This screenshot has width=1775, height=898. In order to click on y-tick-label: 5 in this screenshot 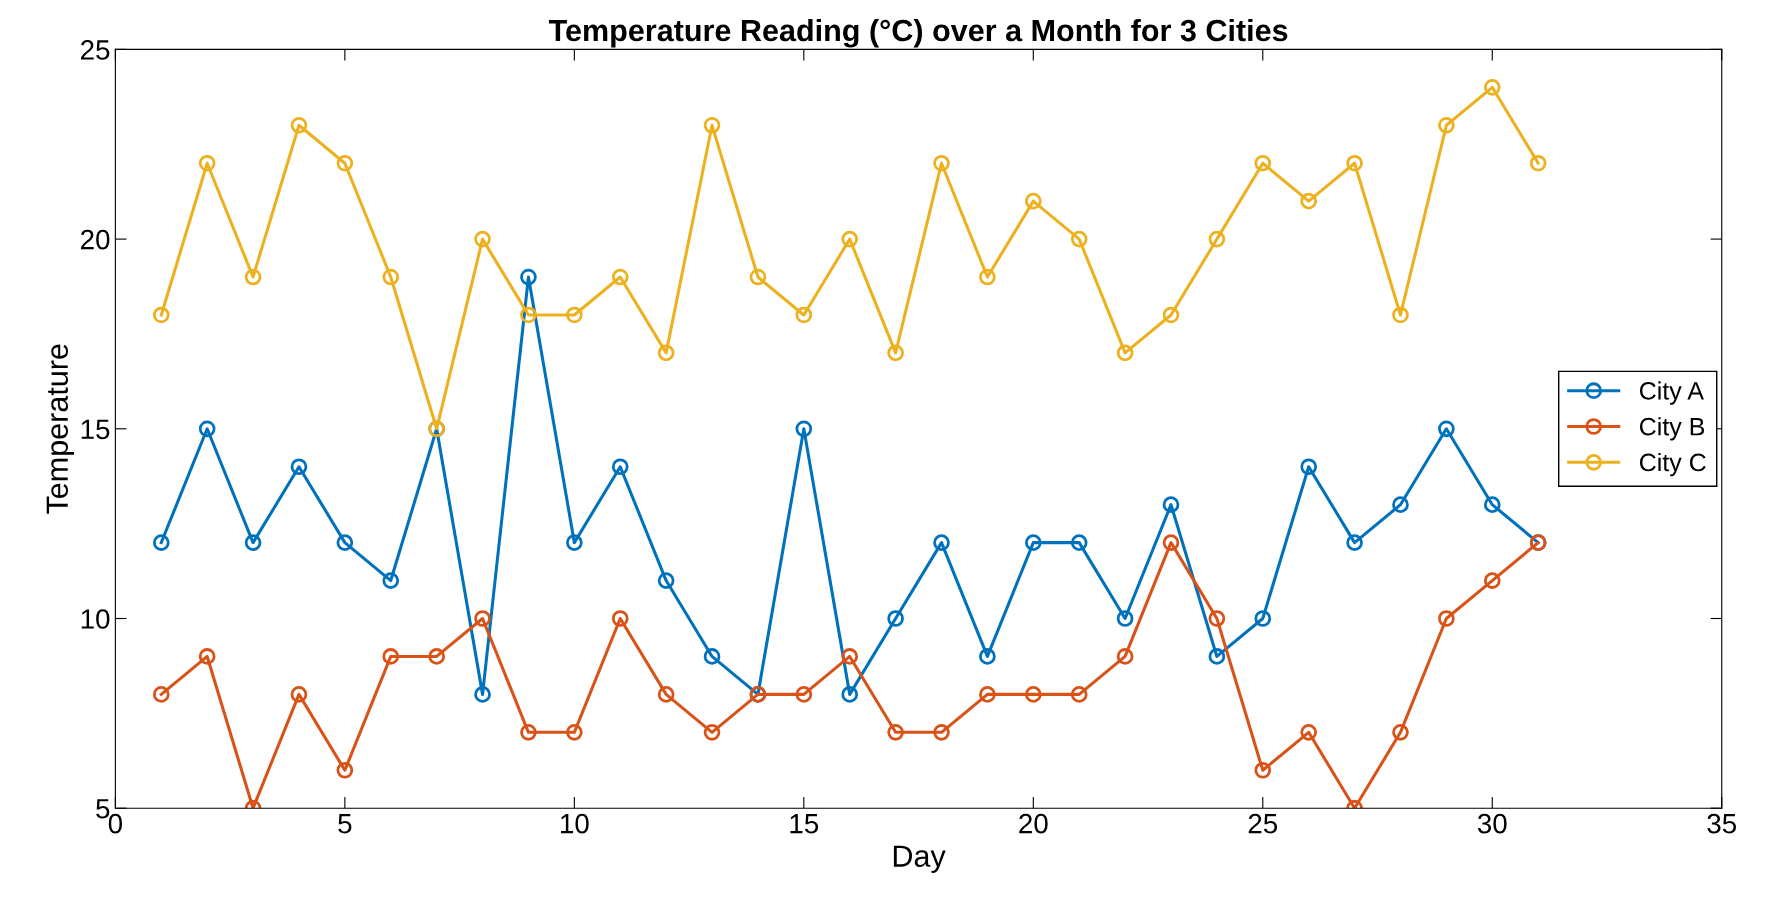, I will do `click(103, 809)`.